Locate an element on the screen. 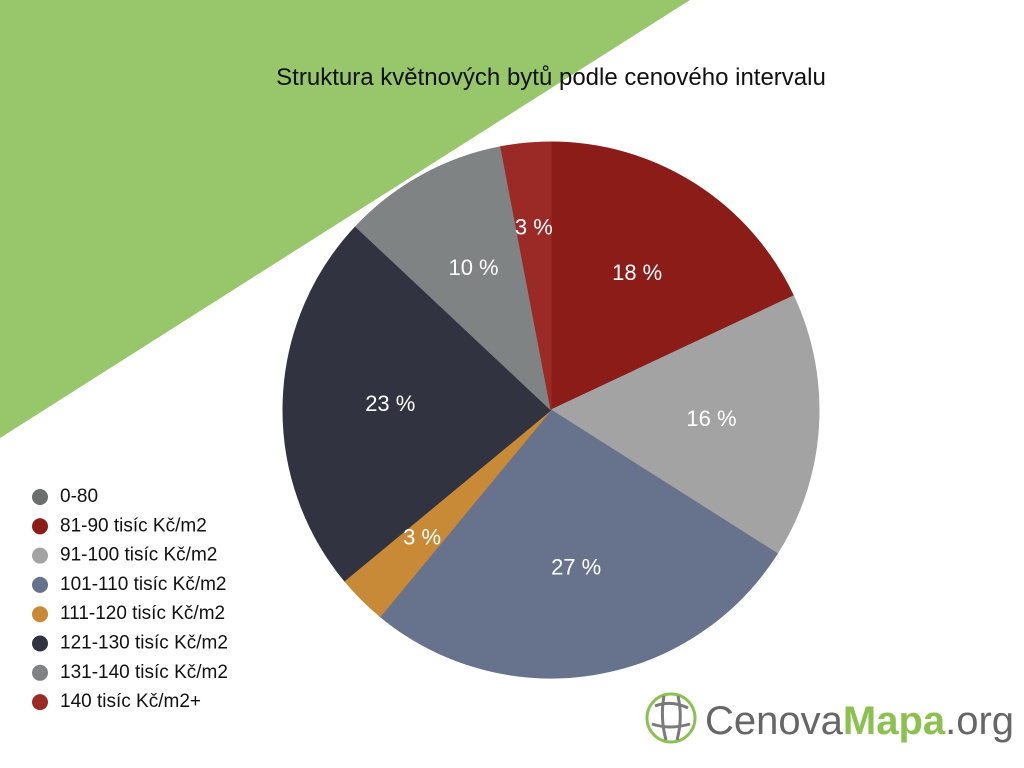 Image resolution: width=1024 pixels, height=768 pixels. logo-name: Cenova is located at coordinates (774, 721).